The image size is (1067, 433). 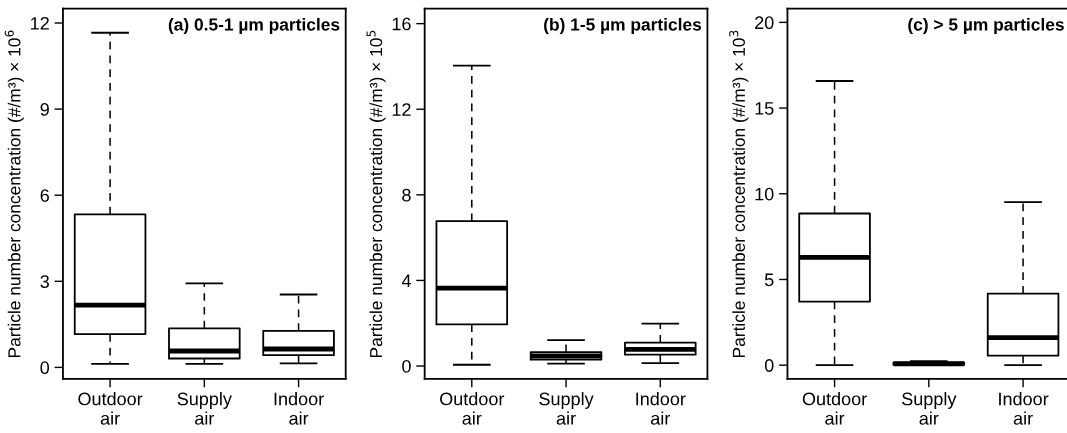 What do you see at coordinates (769, 280) in the screenshot?
I see `y-tick-label: 5` at bounding box center [769, 280].